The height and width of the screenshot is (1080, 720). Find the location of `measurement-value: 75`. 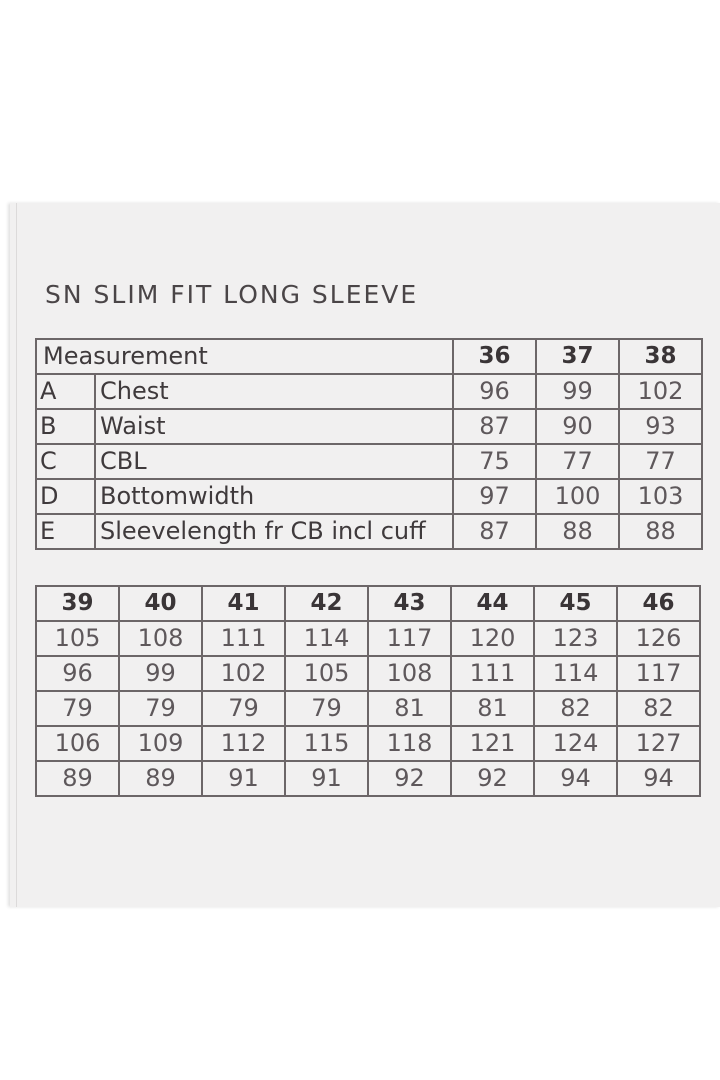

measurement-value: 75 is located at coordinates (494, 461).